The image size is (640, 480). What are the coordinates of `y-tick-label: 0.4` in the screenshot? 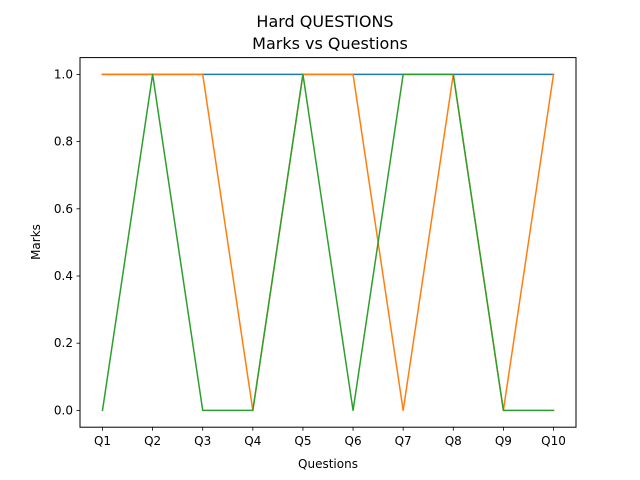 It's located at (63, 276).